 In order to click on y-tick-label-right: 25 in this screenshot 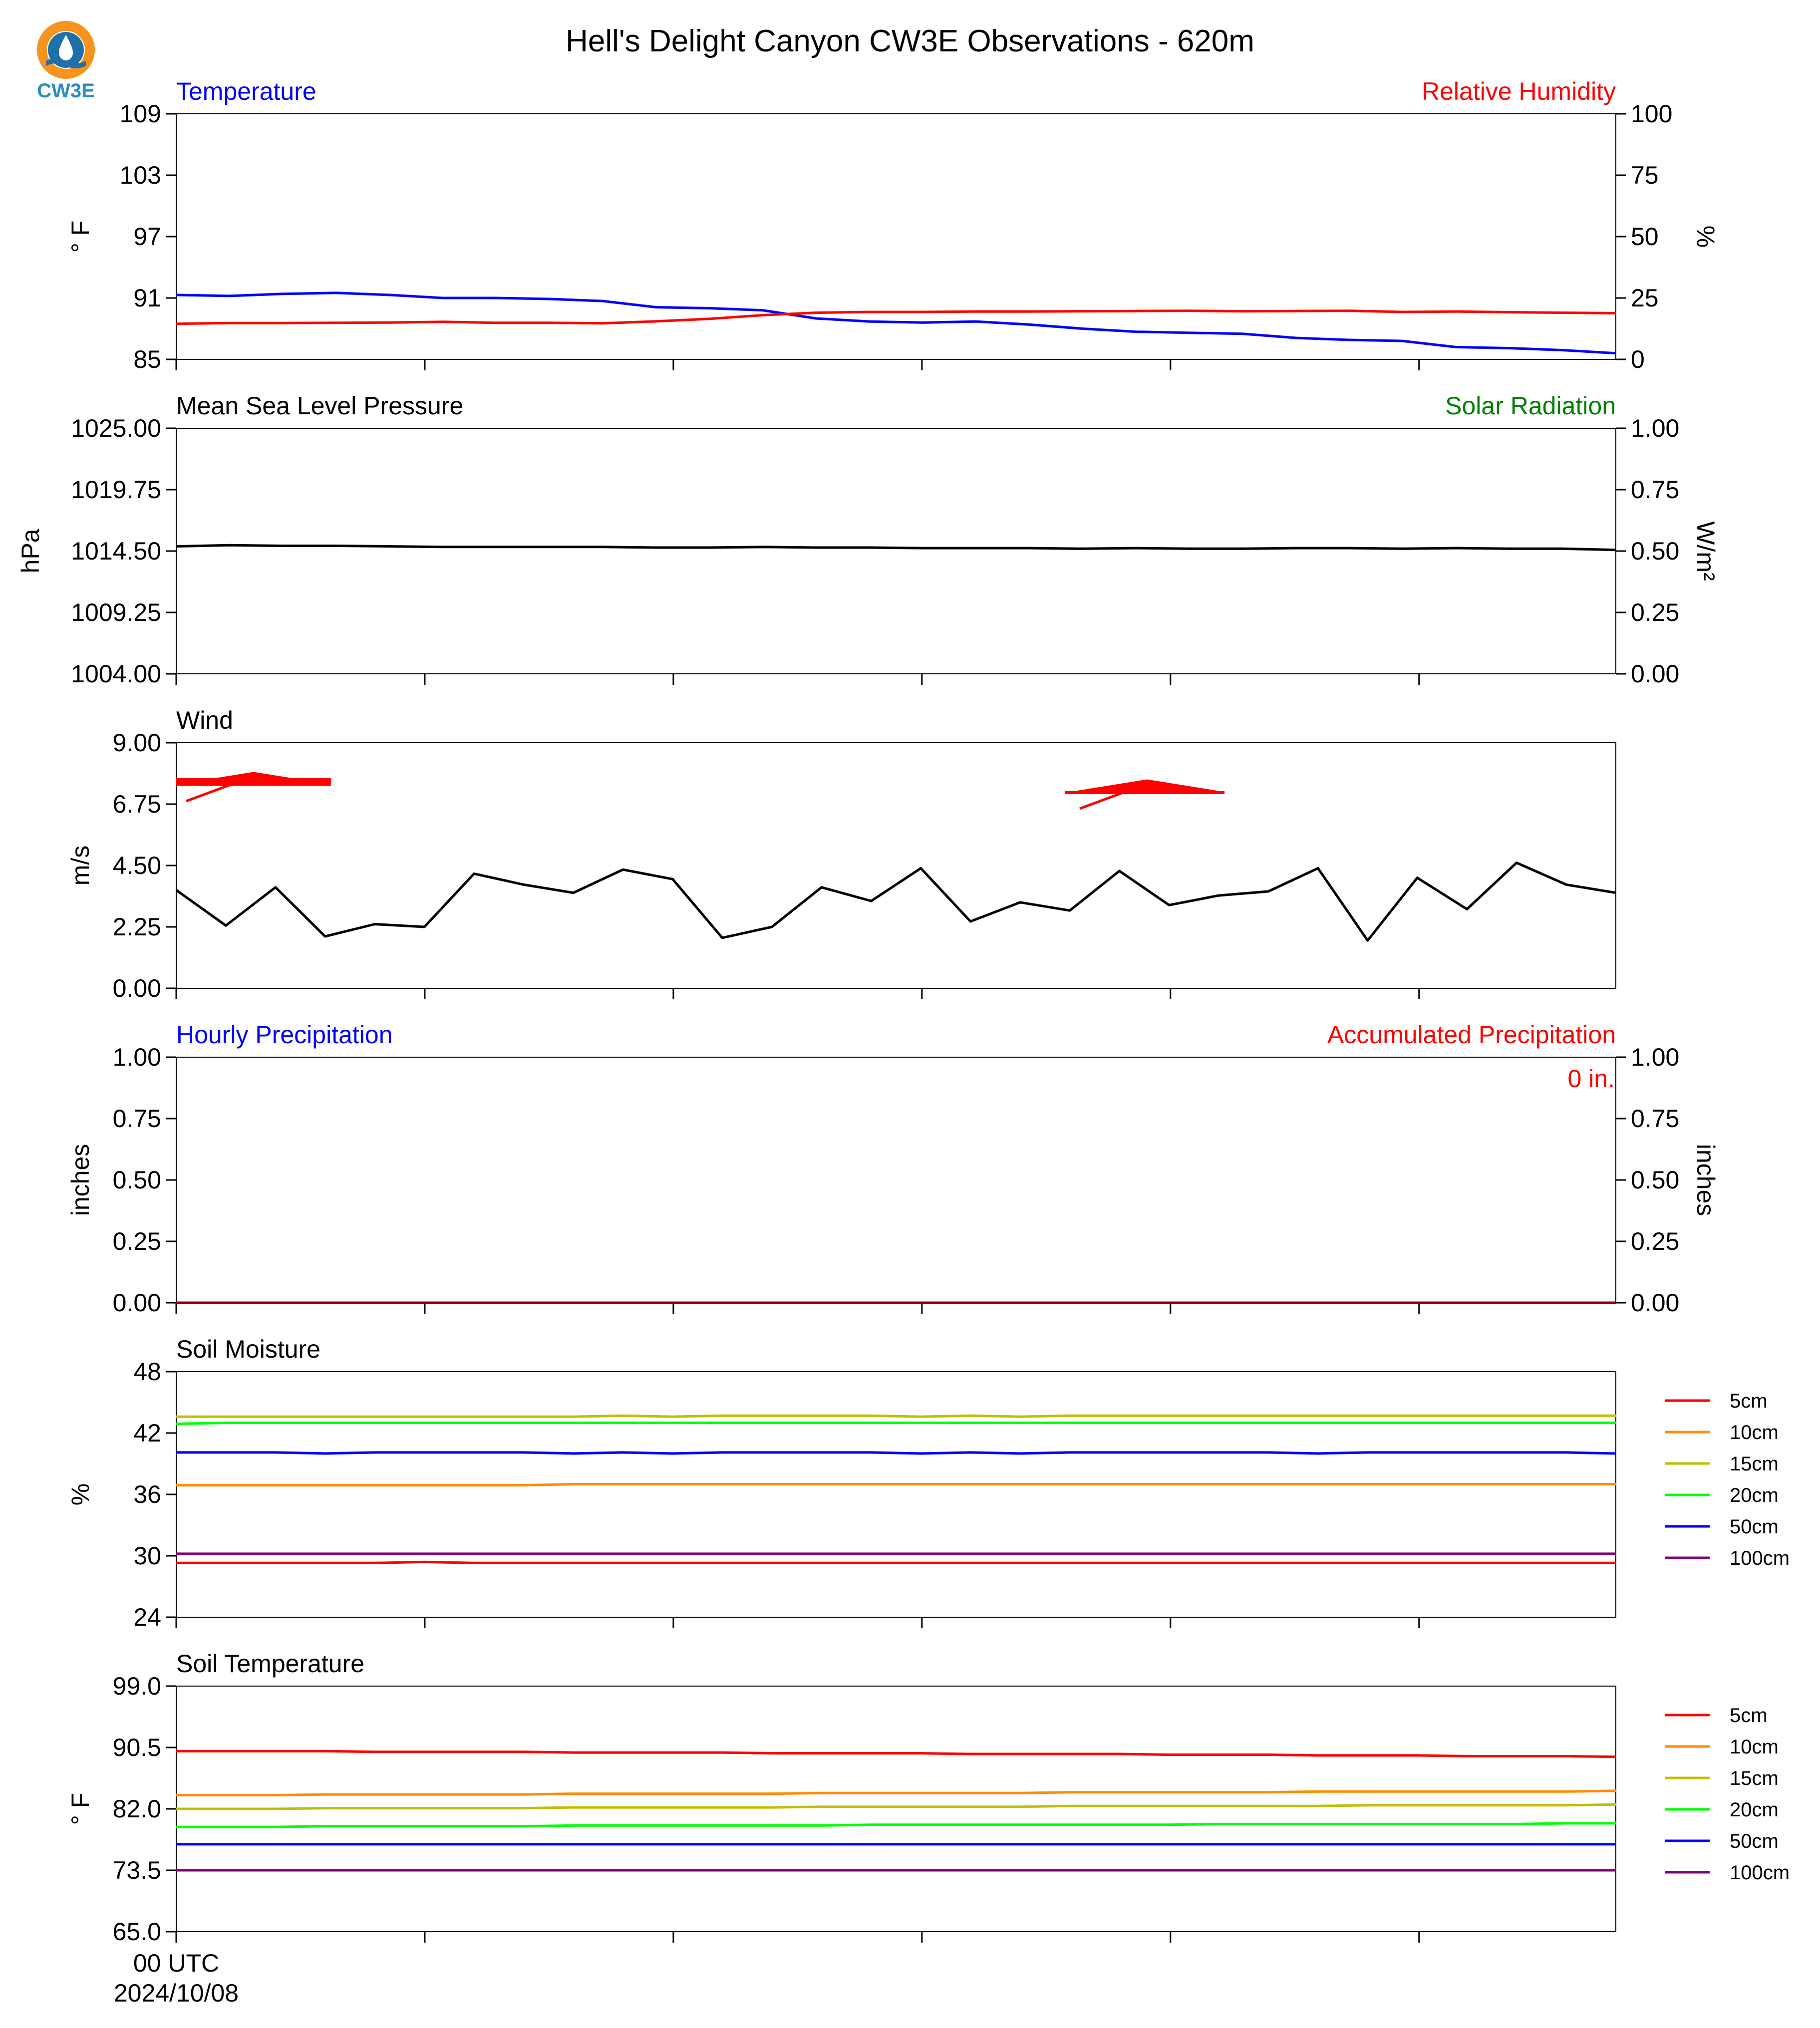, I will do `click(1645, 298)`.